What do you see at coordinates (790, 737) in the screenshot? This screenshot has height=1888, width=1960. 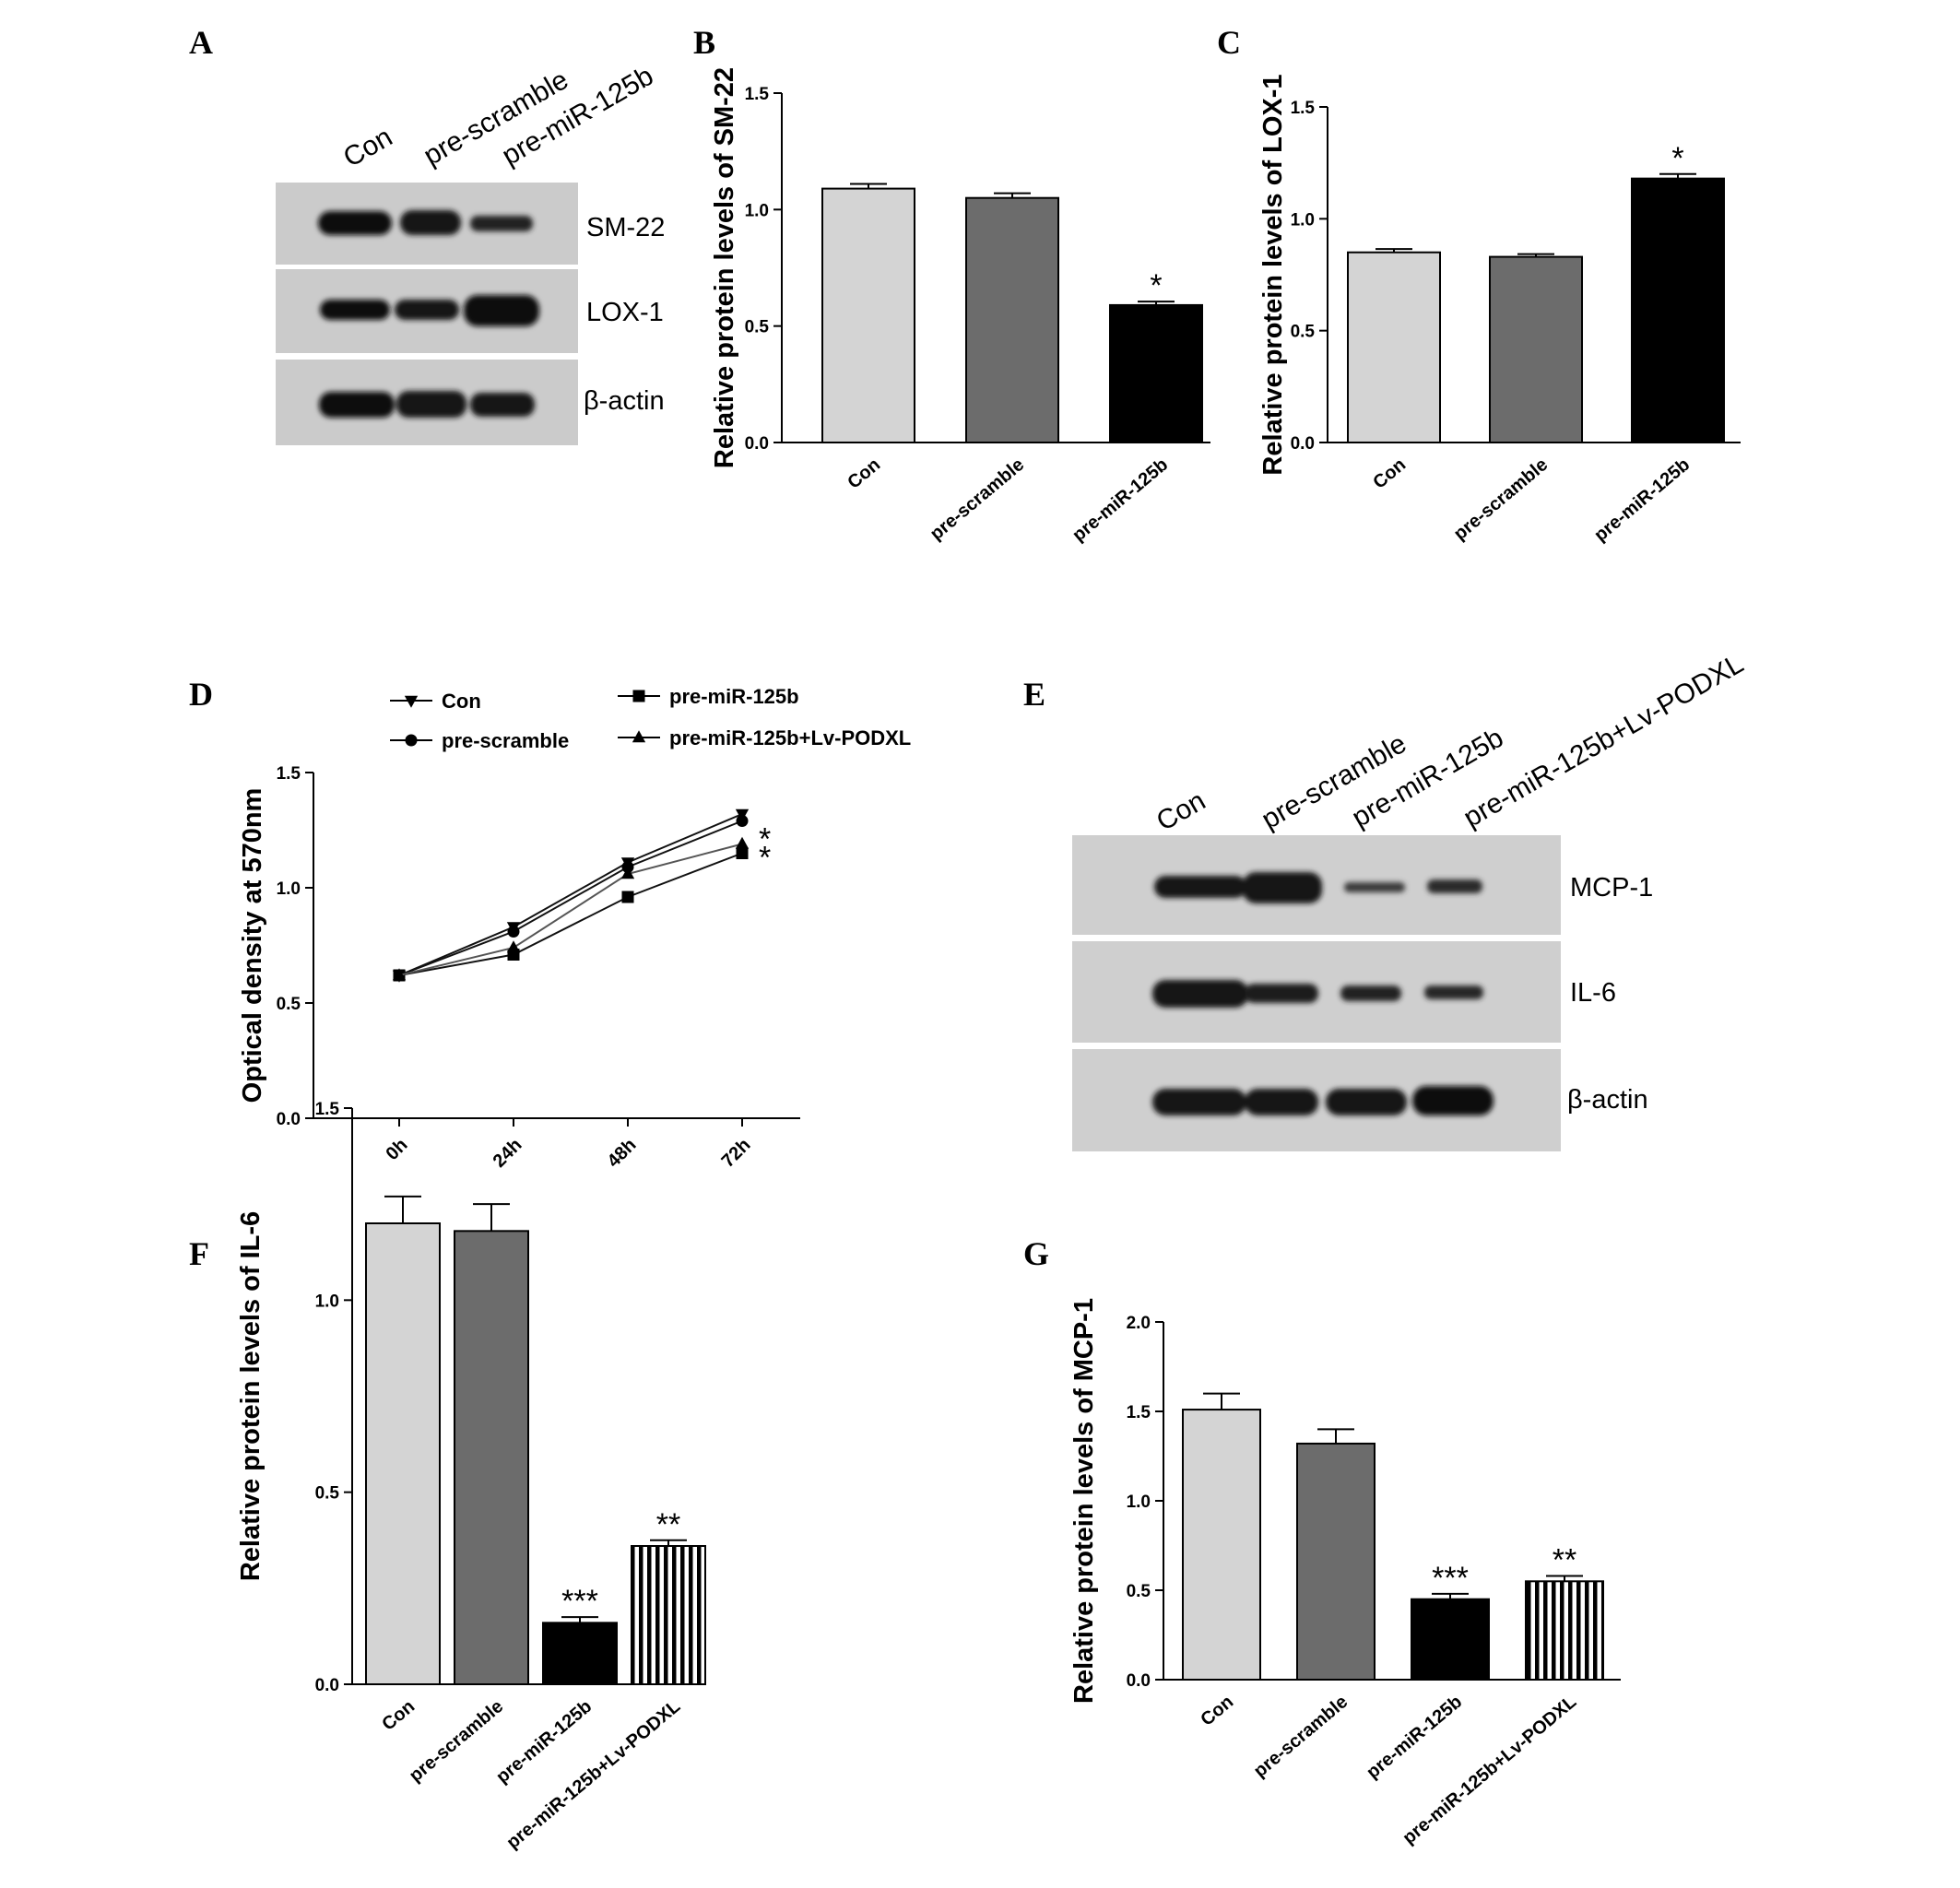 I see `legend-entry: pre-miR-125b+Lv-PODXL` at bounding box center [790, 737].